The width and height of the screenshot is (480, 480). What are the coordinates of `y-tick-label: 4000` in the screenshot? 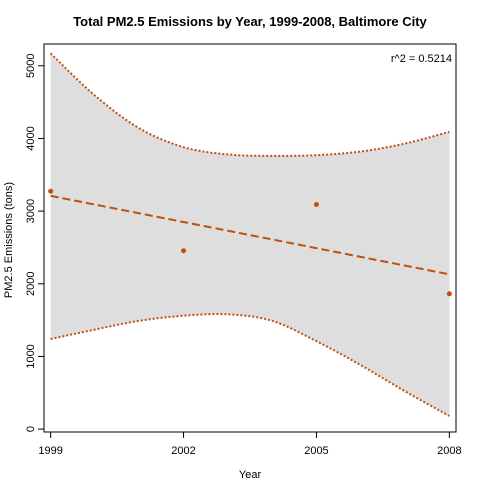 It's located at (31, 138).